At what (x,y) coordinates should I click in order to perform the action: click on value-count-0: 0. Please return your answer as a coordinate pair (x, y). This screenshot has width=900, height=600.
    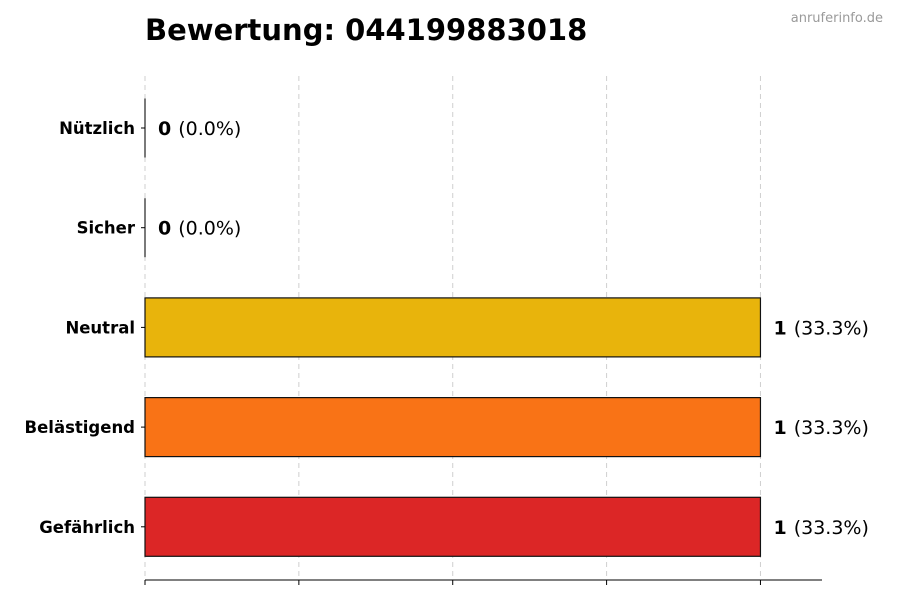
    Looking at the image, I should click on (164, 129).